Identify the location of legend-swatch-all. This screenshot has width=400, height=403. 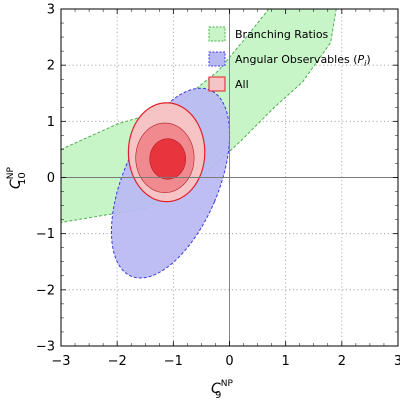
(217, 84).